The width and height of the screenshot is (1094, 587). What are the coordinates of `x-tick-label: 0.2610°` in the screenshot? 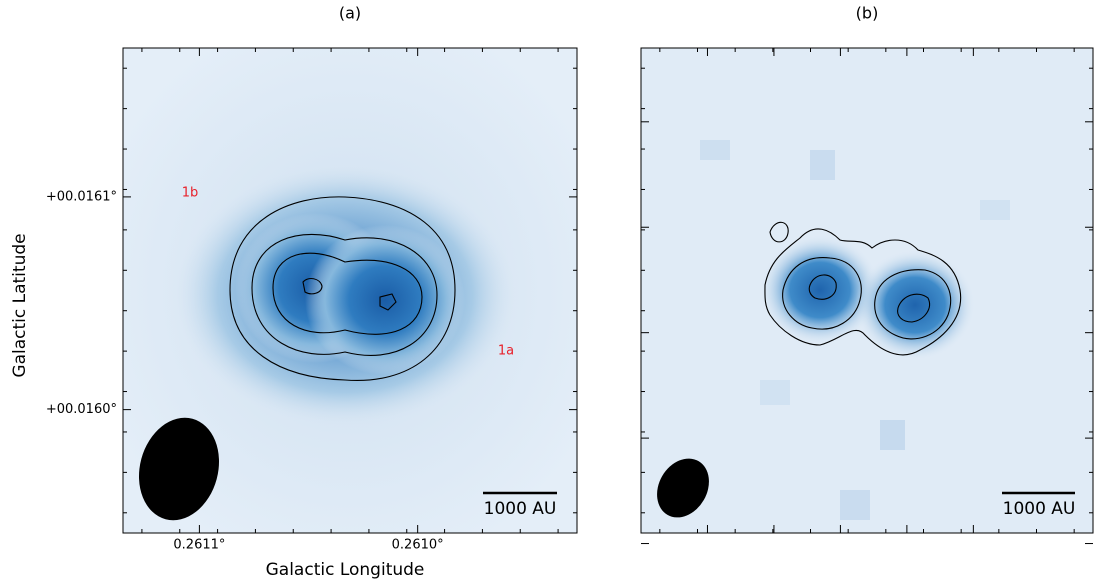 It's located at (418, 545).